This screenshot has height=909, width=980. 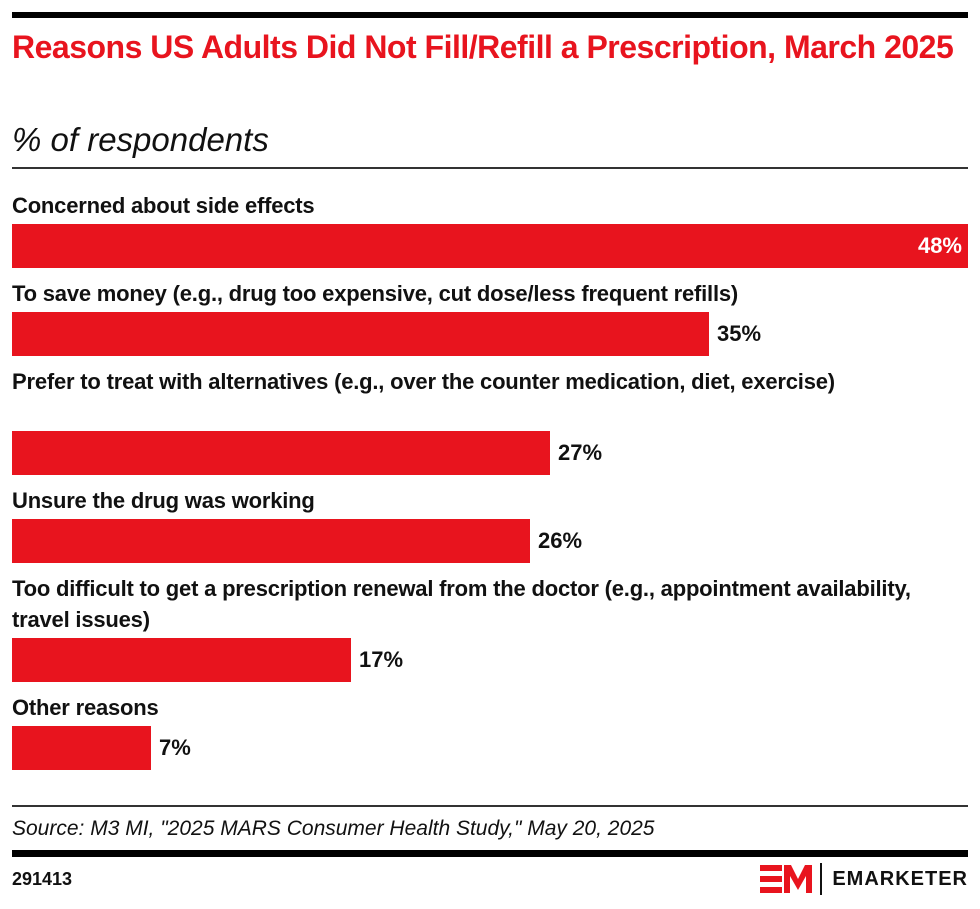 I want to click on value-label: 48%, so click(x=939, y=245).